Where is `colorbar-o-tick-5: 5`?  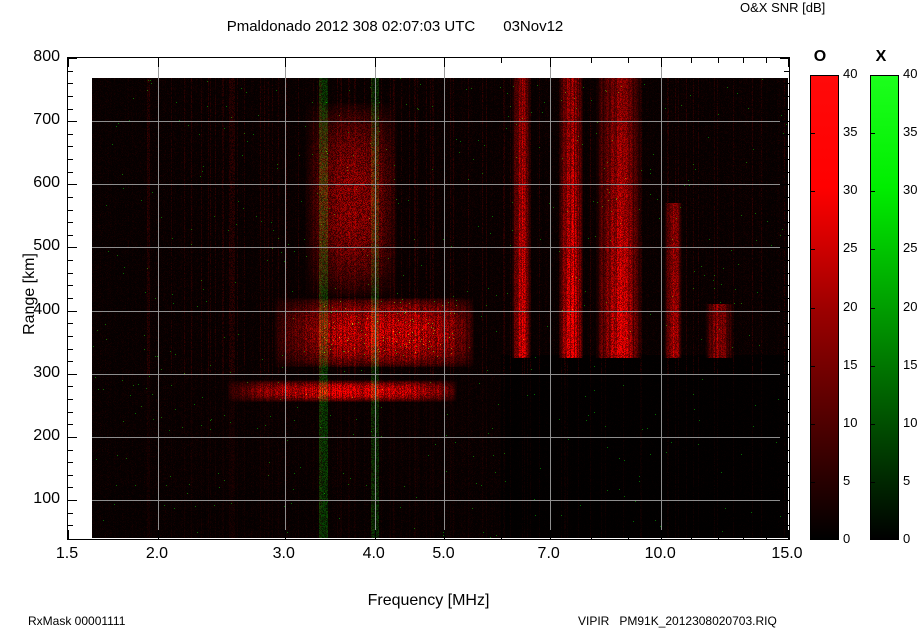 colorbar-o-tick-5: 5 is located at coordinates (847, 480).